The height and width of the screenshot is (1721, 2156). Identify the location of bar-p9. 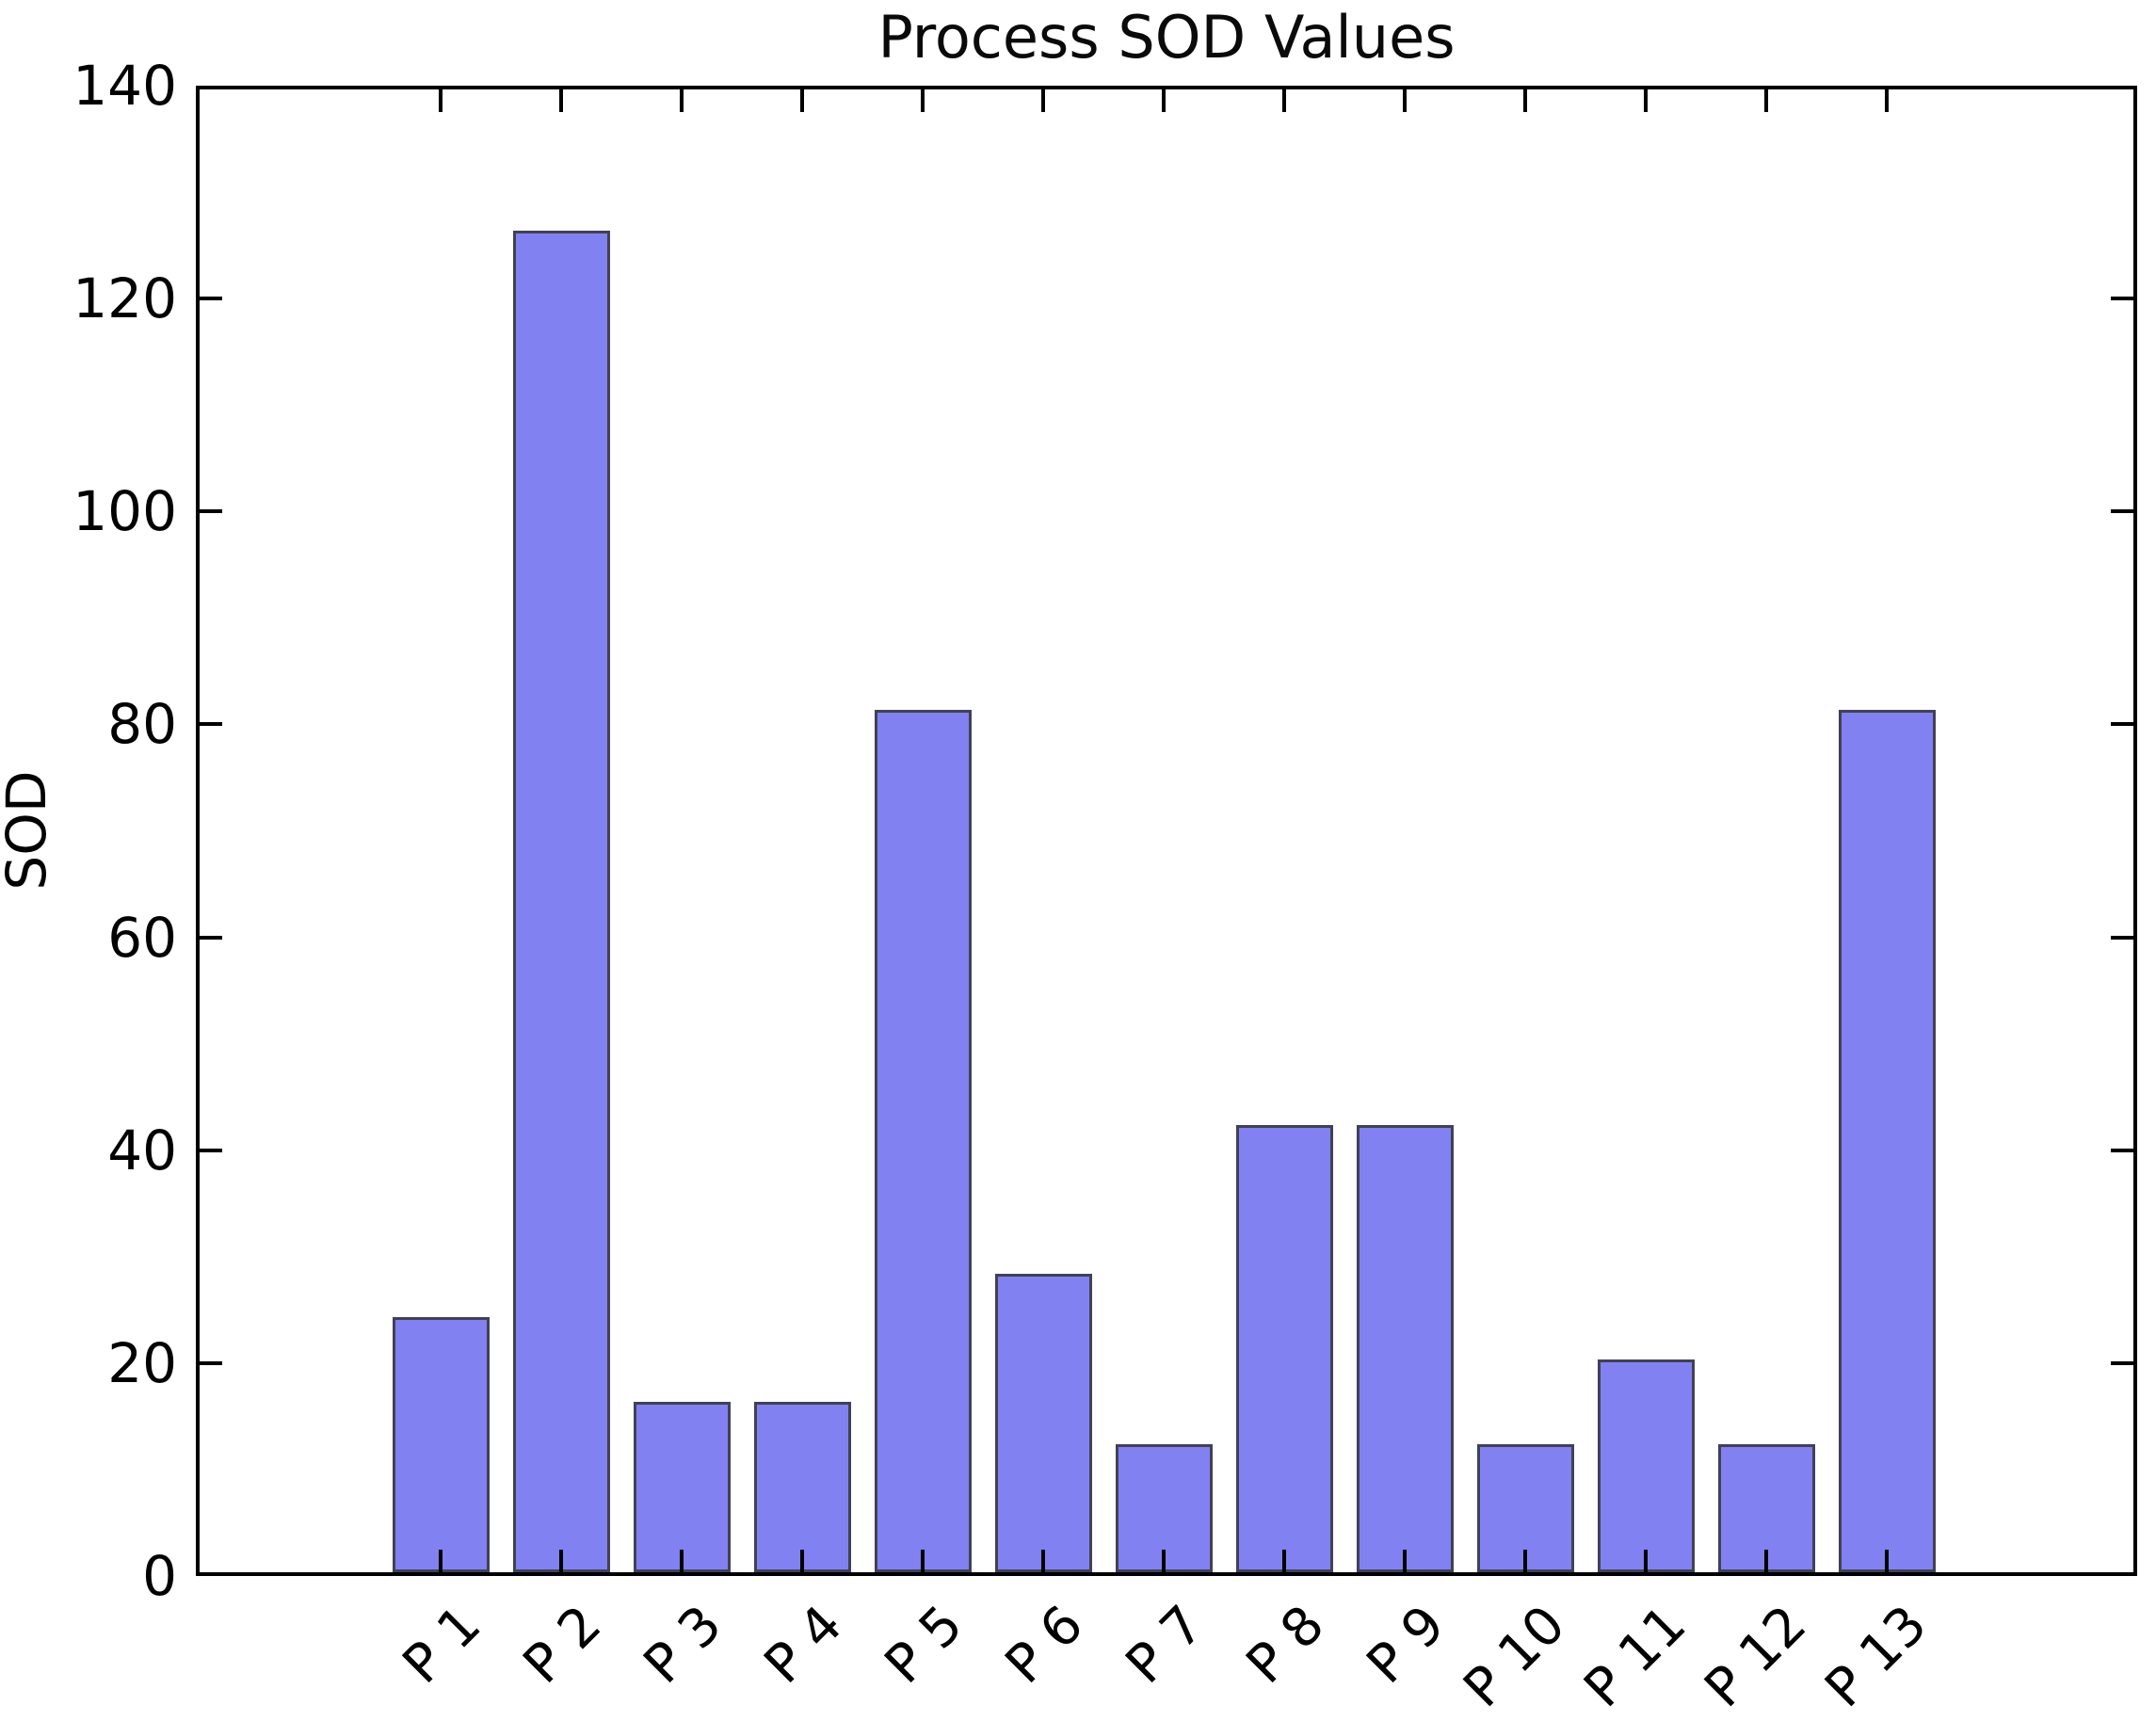
(1405, 1348).